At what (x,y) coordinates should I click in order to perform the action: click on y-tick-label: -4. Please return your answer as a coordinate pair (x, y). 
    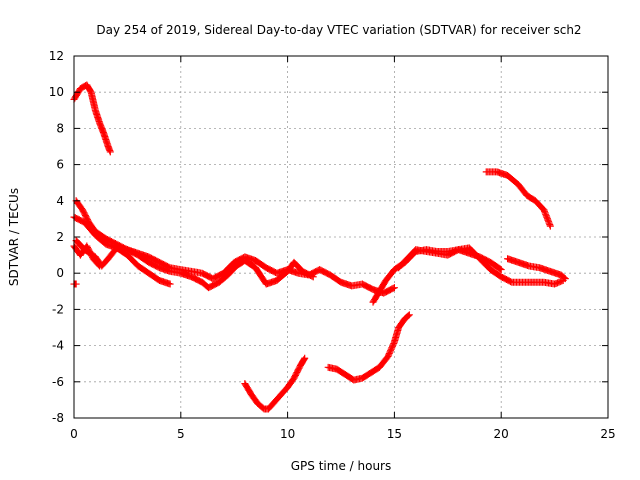
    Looking at the image, I should click on (58, 346).